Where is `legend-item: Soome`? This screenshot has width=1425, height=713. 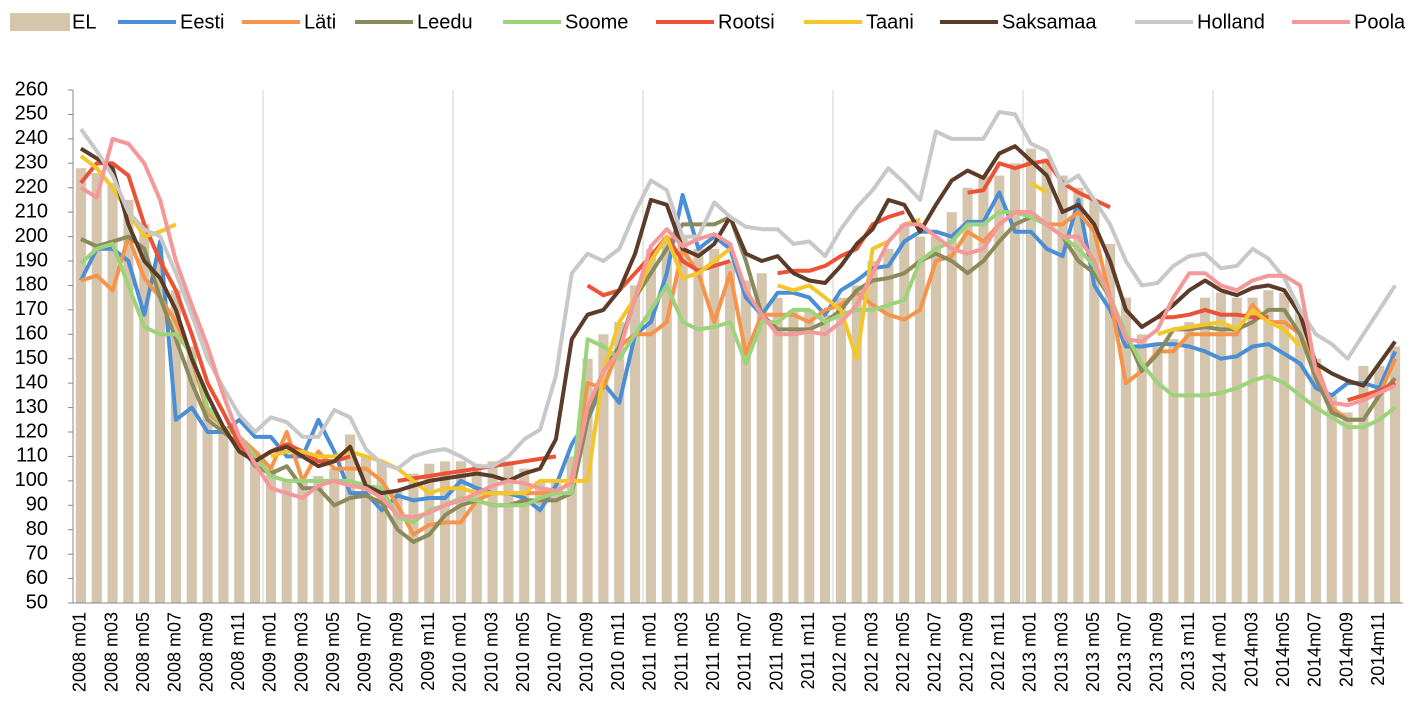 legend-item: Soome is located at coordinates (565, 22).